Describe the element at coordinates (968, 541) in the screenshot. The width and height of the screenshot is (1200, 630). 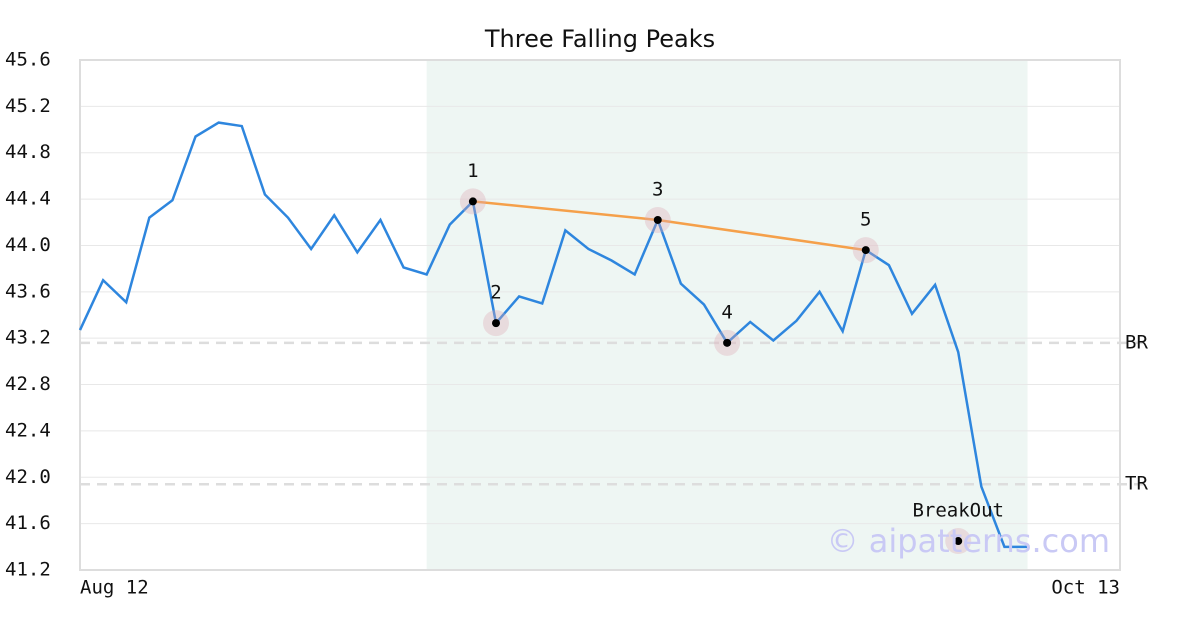
I see `watermark: © aipatterns.com` at that location.